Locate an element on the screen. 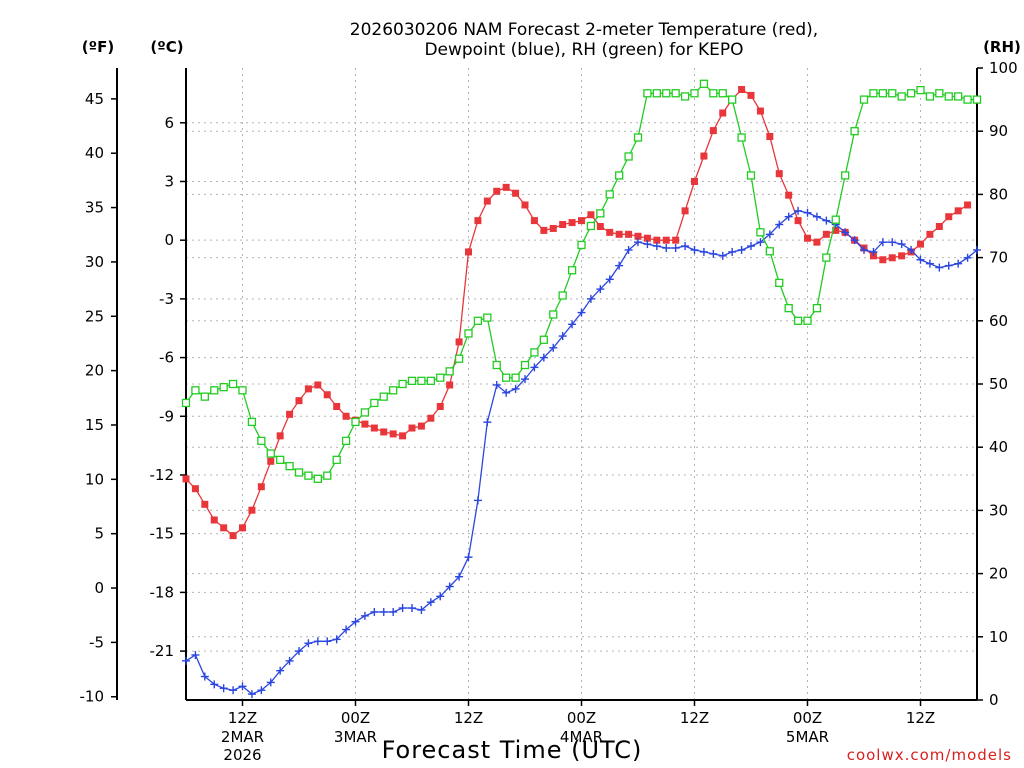  time-tick-label: 00Z is located at coordinates (807, 718).